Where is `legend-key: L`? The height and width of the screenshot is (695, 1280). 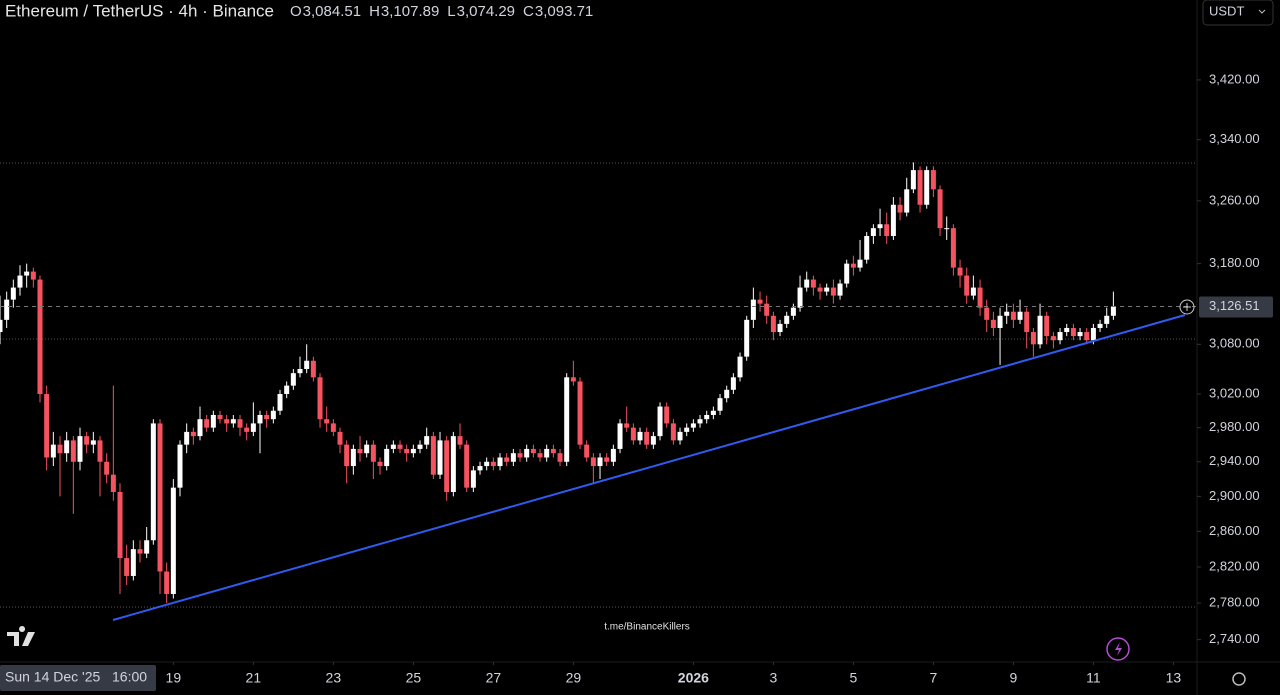
legend-key: L is located at coordinates (451, 11).